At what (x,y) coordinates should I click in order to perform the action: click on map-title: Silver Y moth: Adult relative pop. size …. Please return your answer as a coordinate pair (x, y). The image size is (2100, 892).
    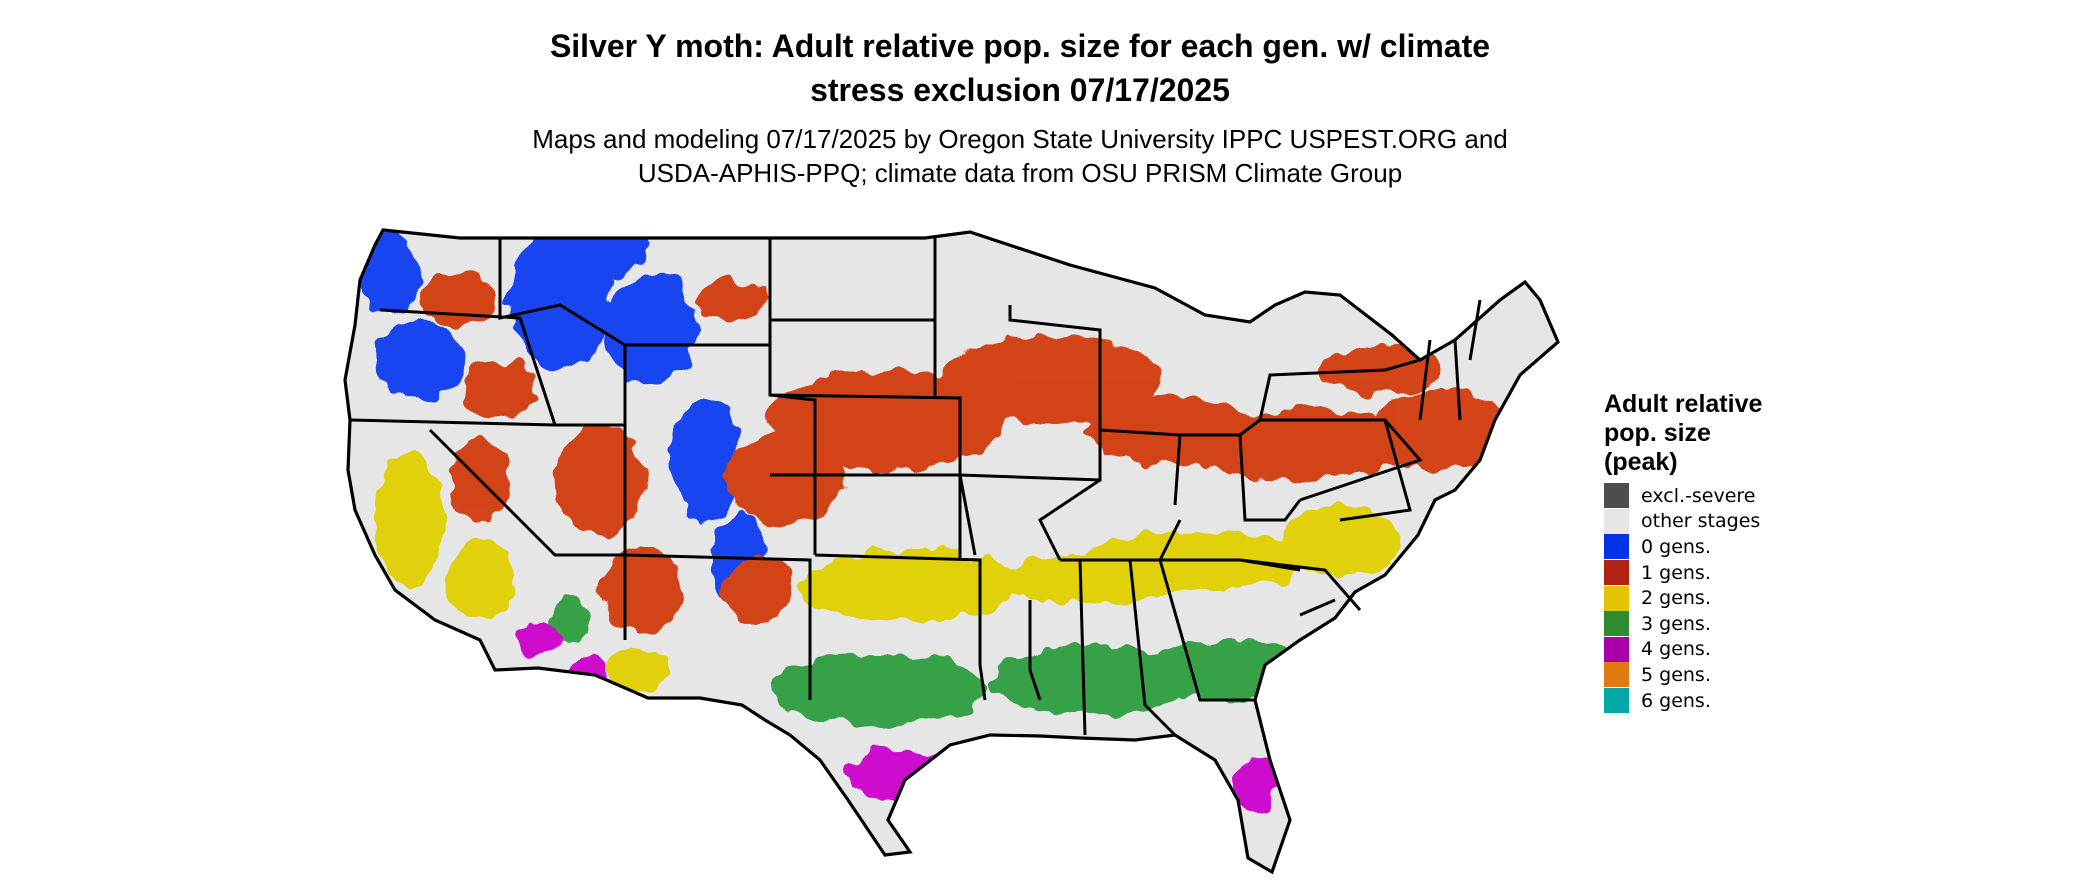
    Looking at the image, I should click on (1020, 68).